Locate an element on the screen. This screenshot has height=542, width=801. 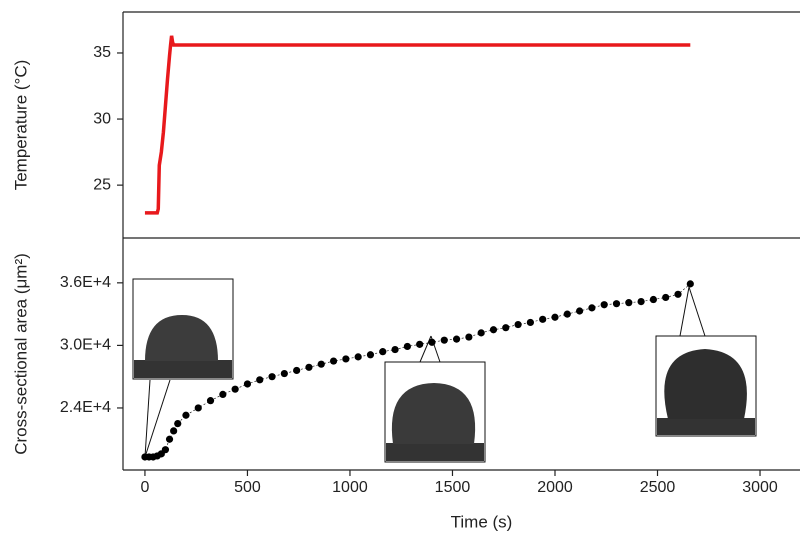
y-axis-label: Cross-sectional area (μm²) is located at coordinates (20, 354).